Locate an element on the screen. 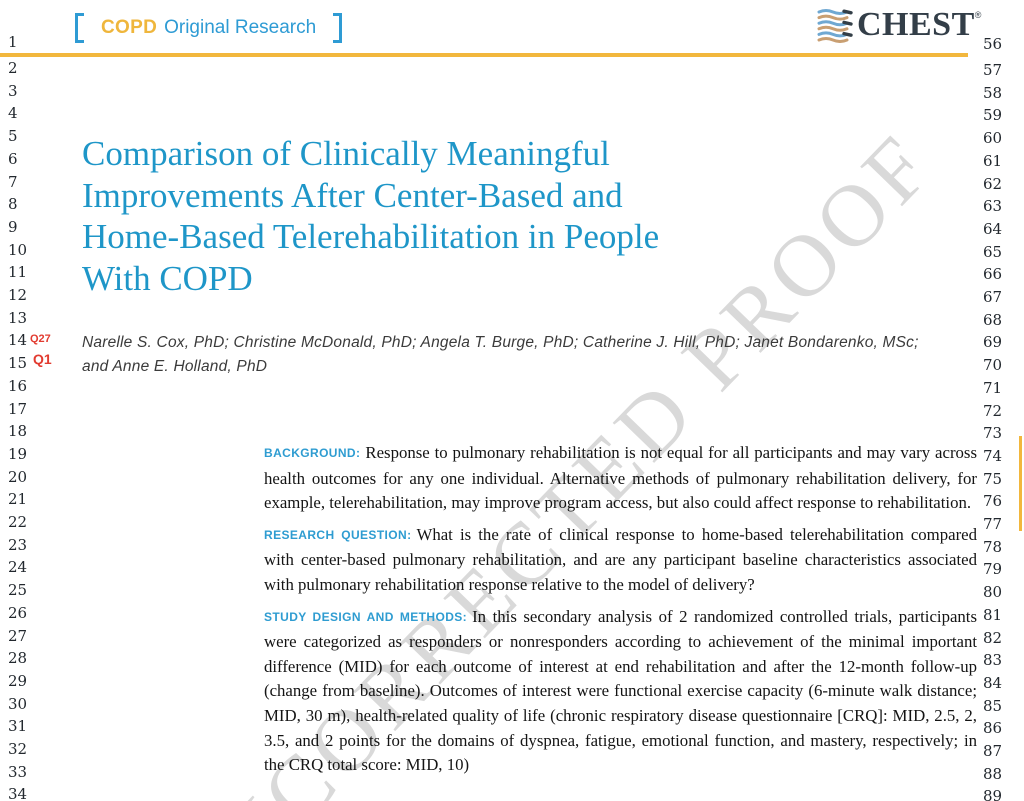 The width and height of the screenshot is (1024, 801). title-line-1: Comparison of Clinically Meaningful is located at coordinates (346, 153).